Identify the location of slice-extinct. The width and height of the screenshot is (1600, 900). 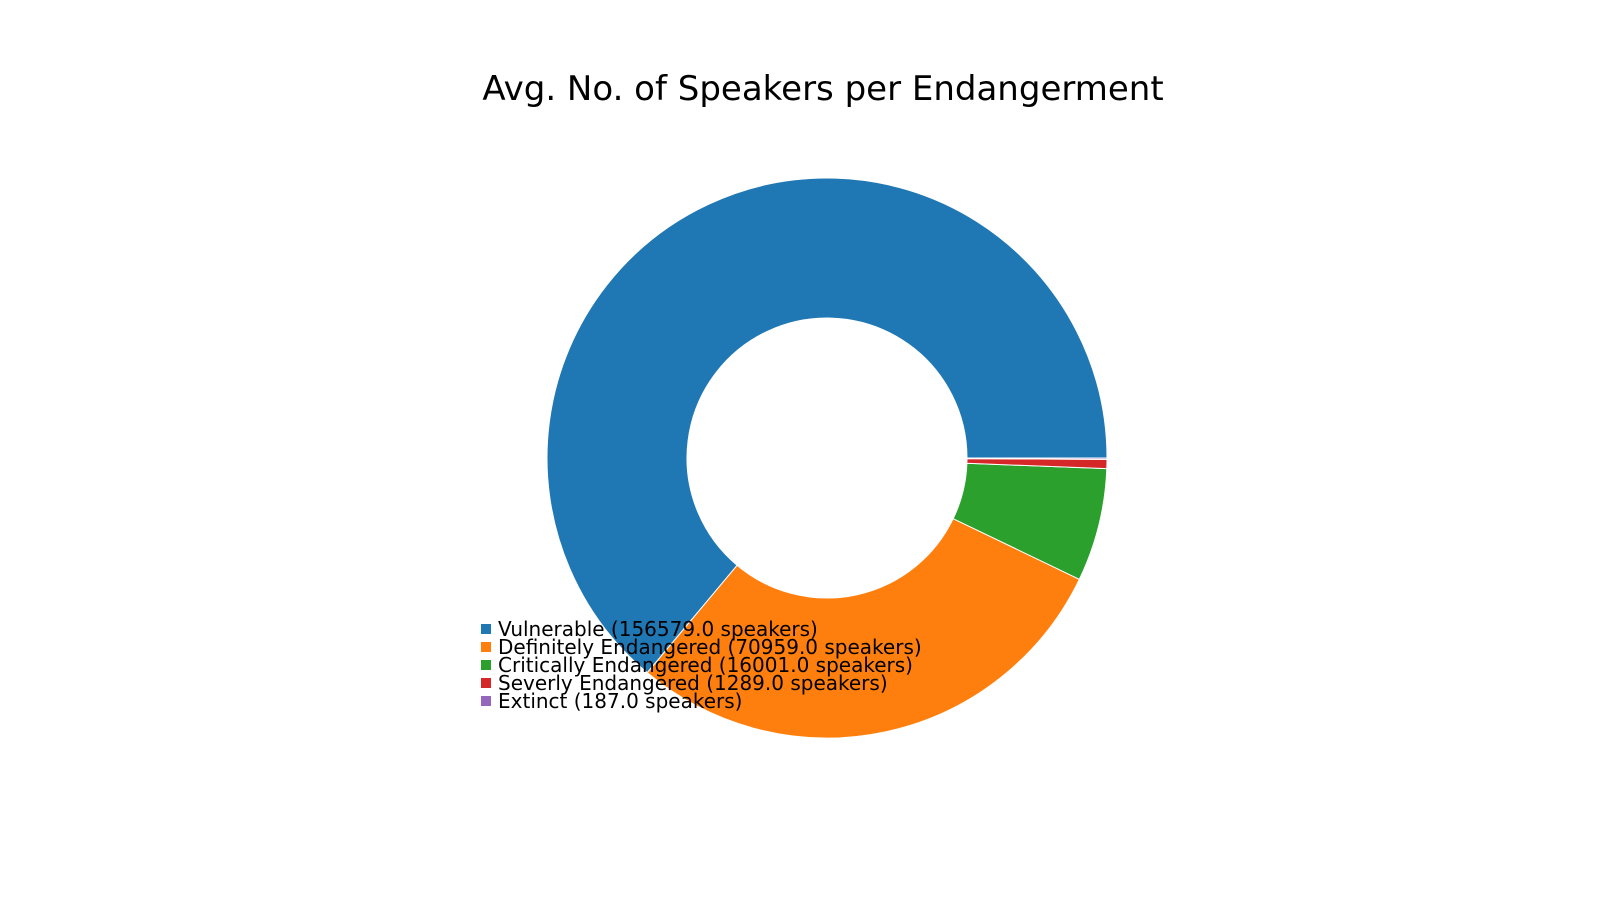
(1037, 458).